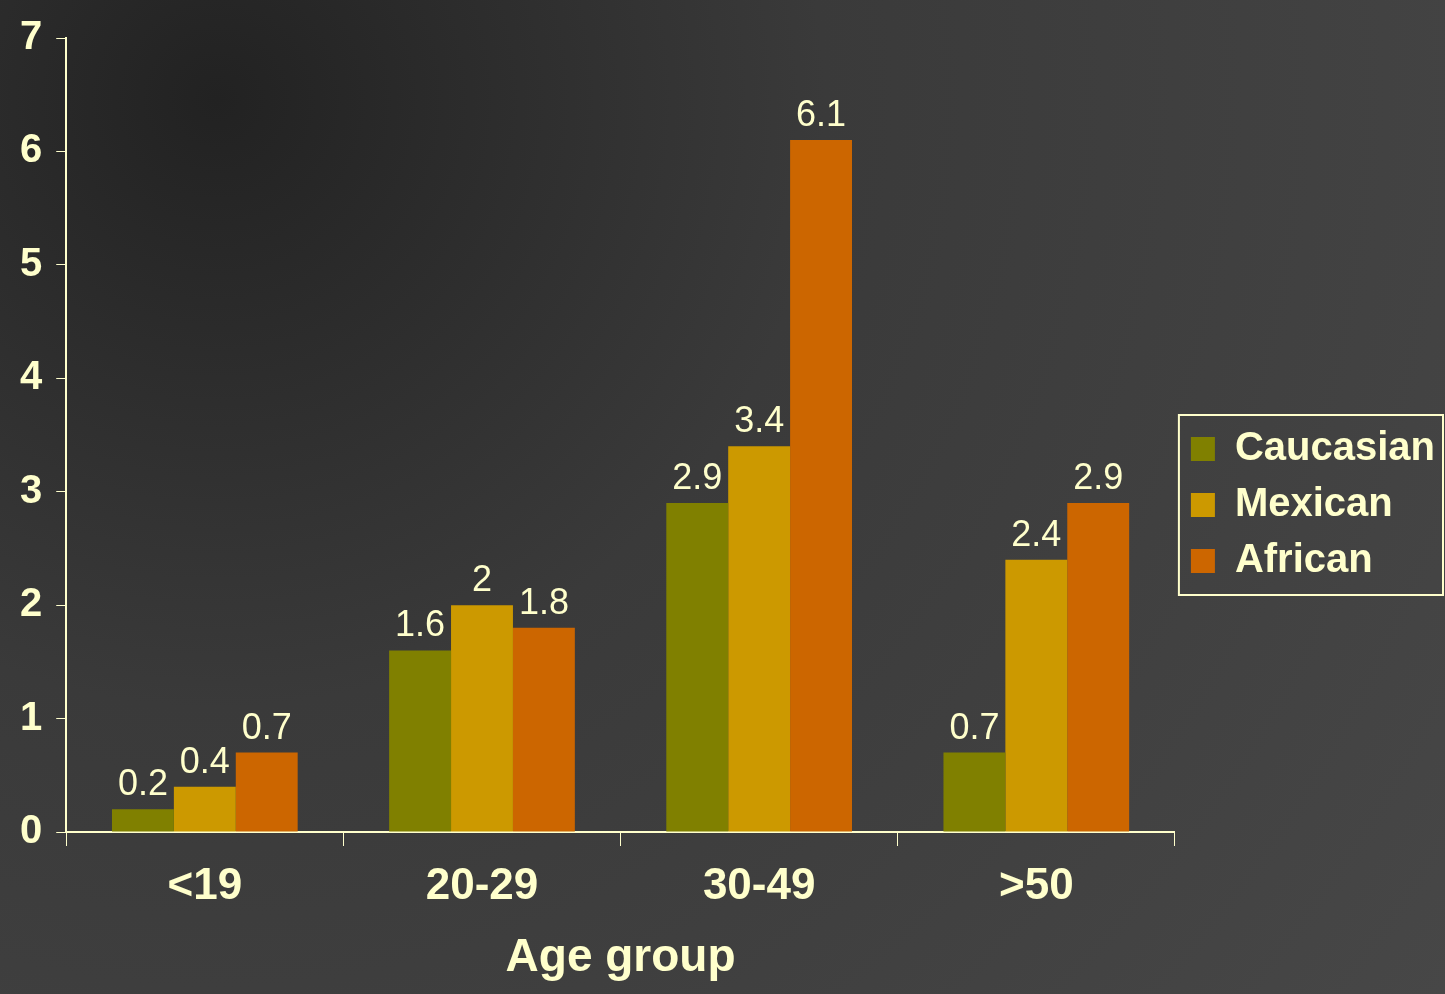 This screenshot has height=994, width=1445. I want to click on x-tick-label: 30-49, so click(759, 883).